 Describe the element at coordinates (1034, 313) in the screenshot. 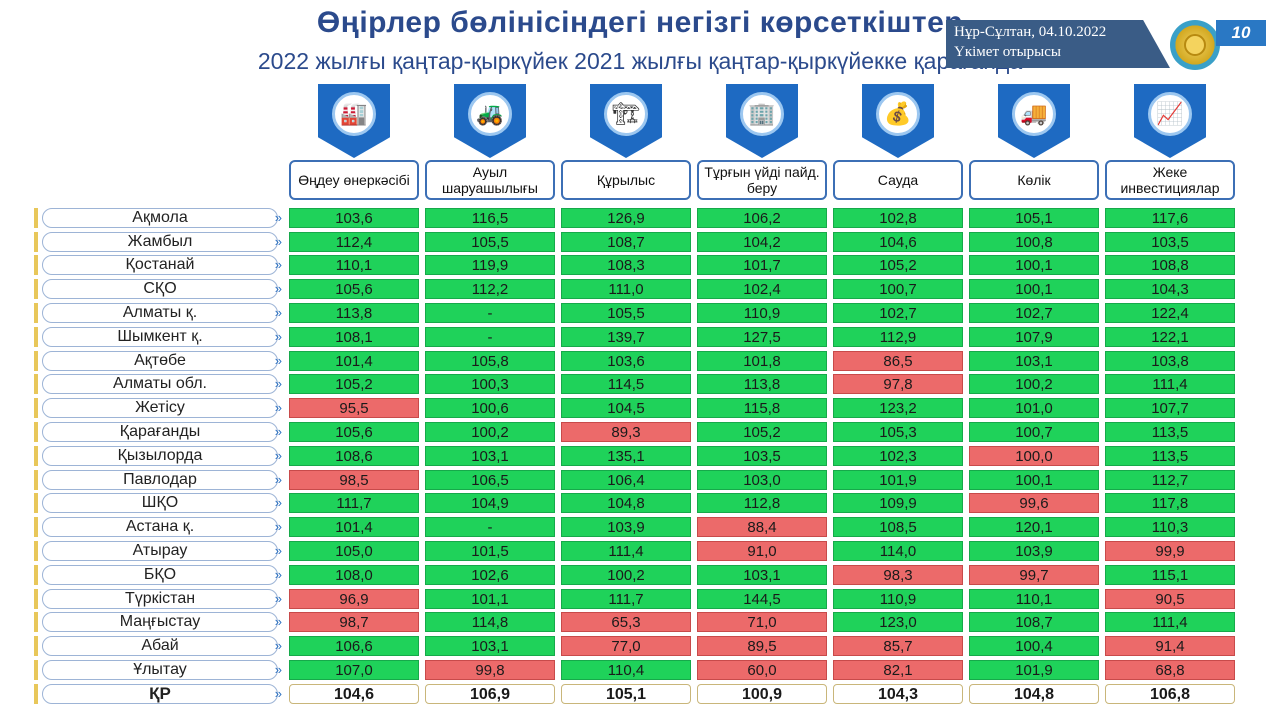

I see `value-cell: 102,7` at that location.